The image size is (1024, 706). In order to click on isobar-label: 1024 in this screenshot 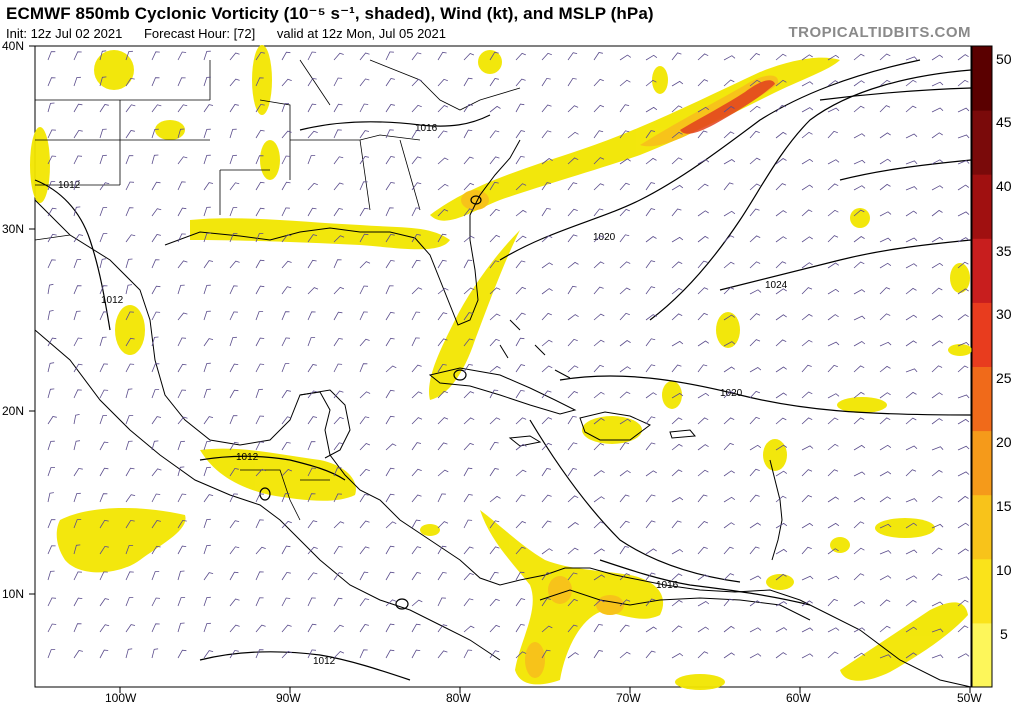, I will do `click(776, 285)`.